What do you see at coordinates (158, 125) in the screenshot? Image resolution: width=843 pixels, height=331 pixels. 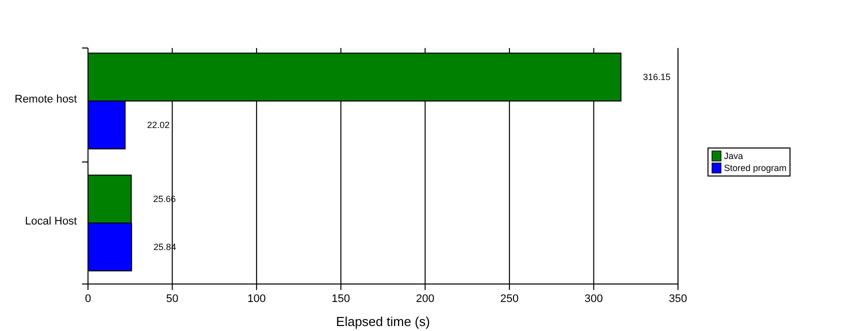 I see `data-label: 22.02` at bounding box center [158, 125].